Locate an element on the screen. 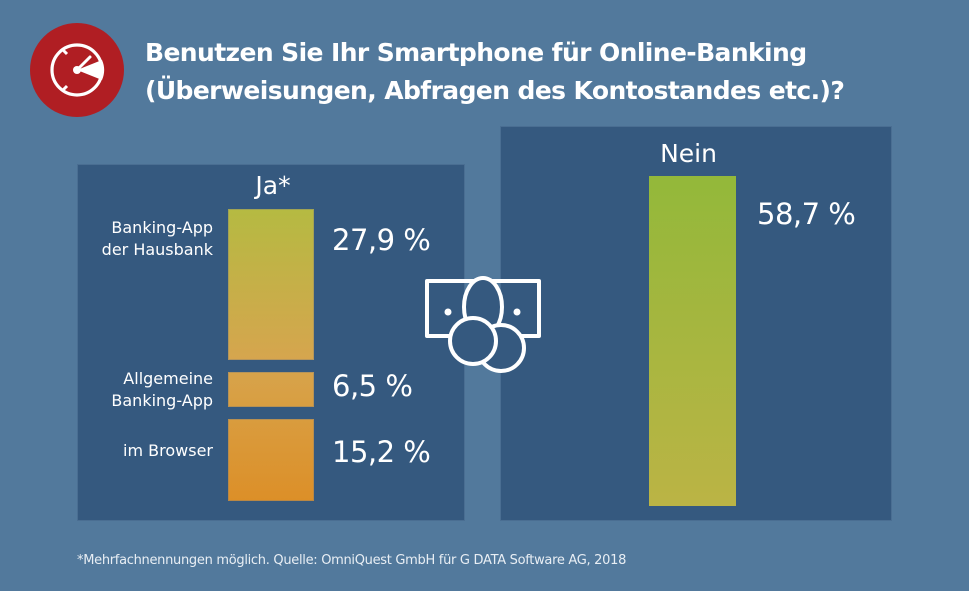 The height and width of the screenshot is (591, 969). group-label-nein: Nein is located at coordinates (688, 153).